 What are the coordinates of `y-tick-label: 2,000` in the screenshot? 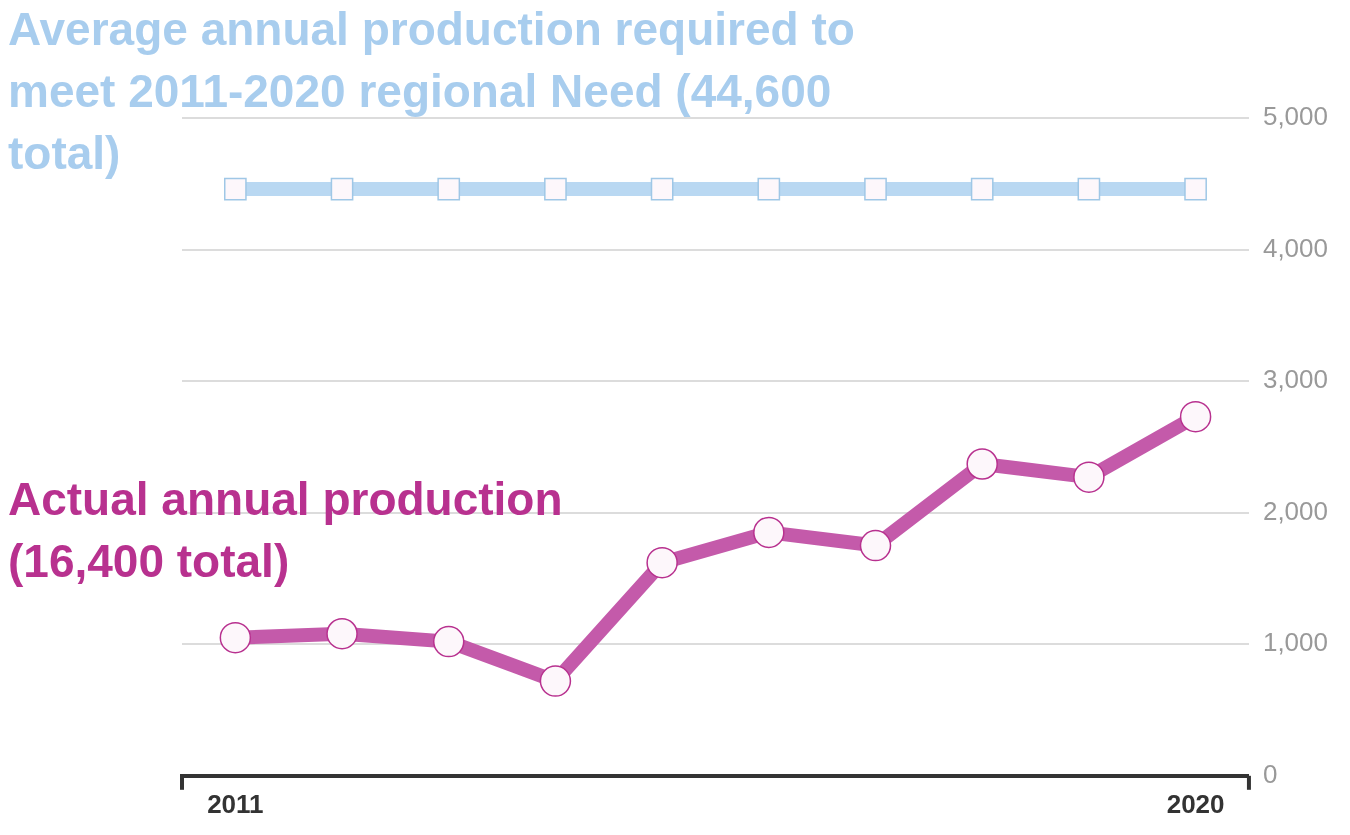 It's located at (1295, 510).